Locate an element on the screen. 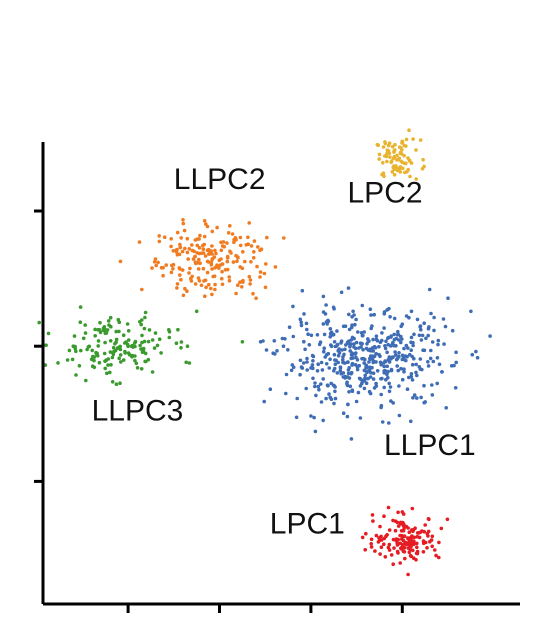 Image resolution: width=550 pixels, height=641 pixels. cluster-llpc3 is located at coordinates (141, 346).